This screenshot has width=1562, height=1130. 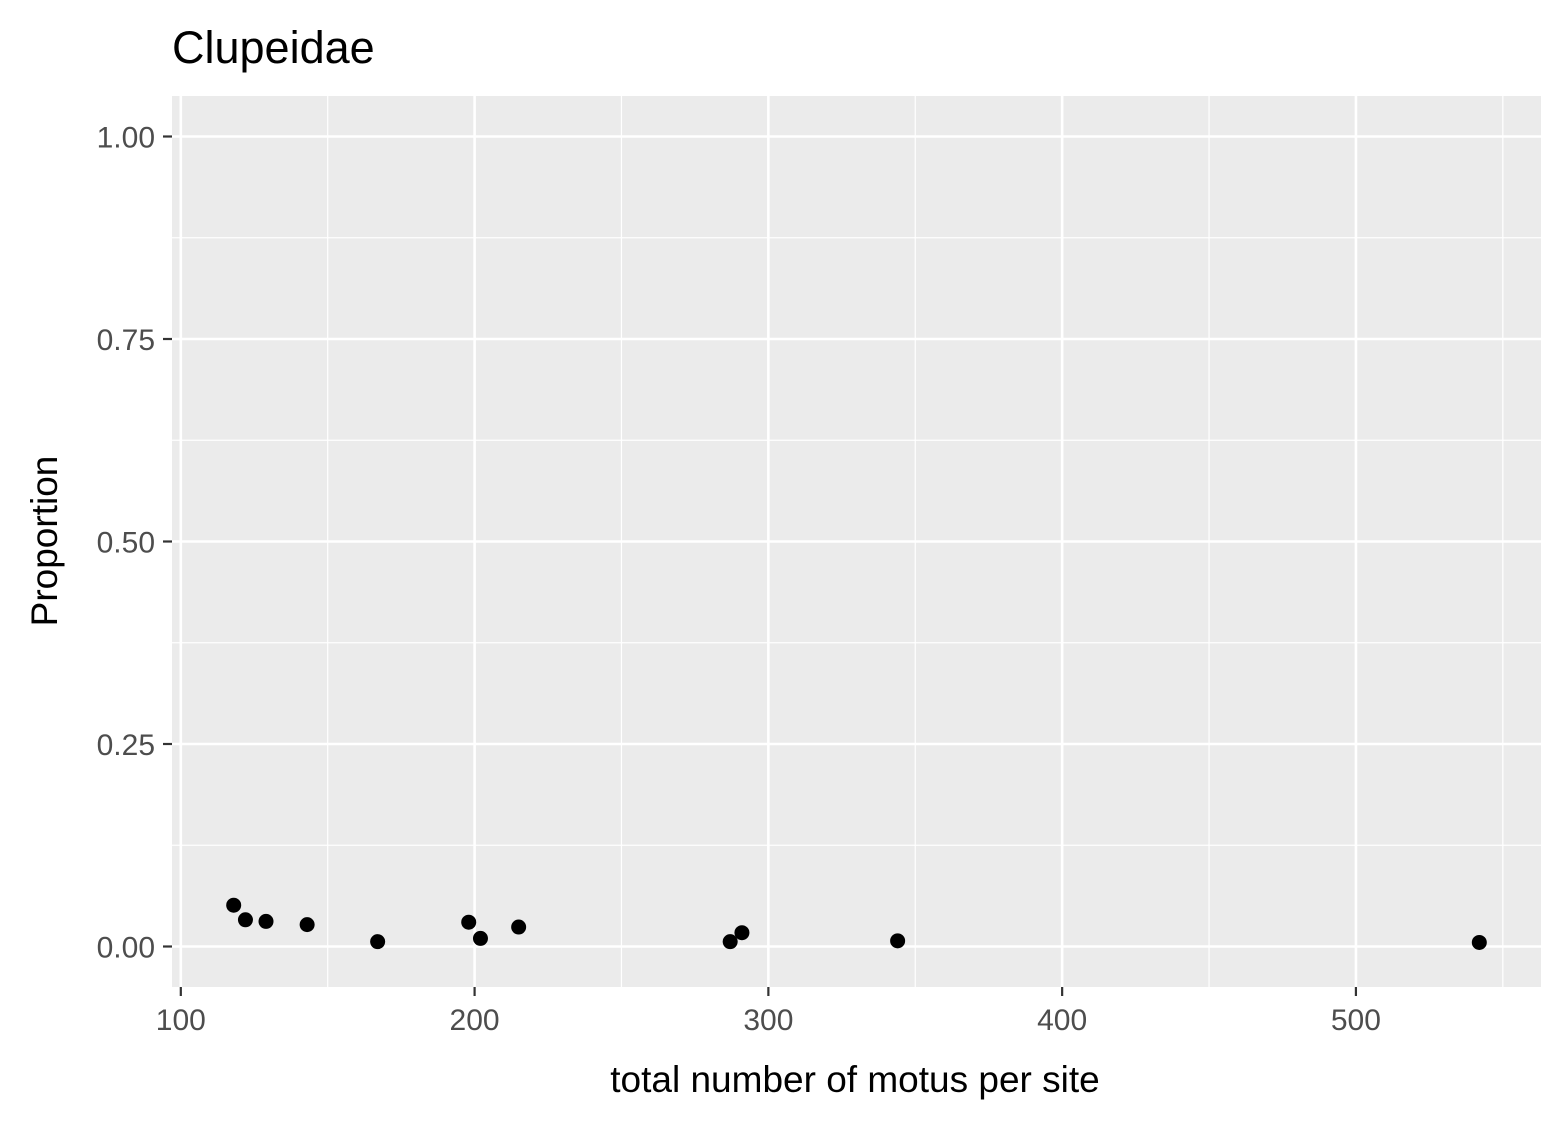 What do you see at coordinates (126, 340) in the screenshot?
I see `y-tick-label: 0.75` at bounding box center [126, 340].